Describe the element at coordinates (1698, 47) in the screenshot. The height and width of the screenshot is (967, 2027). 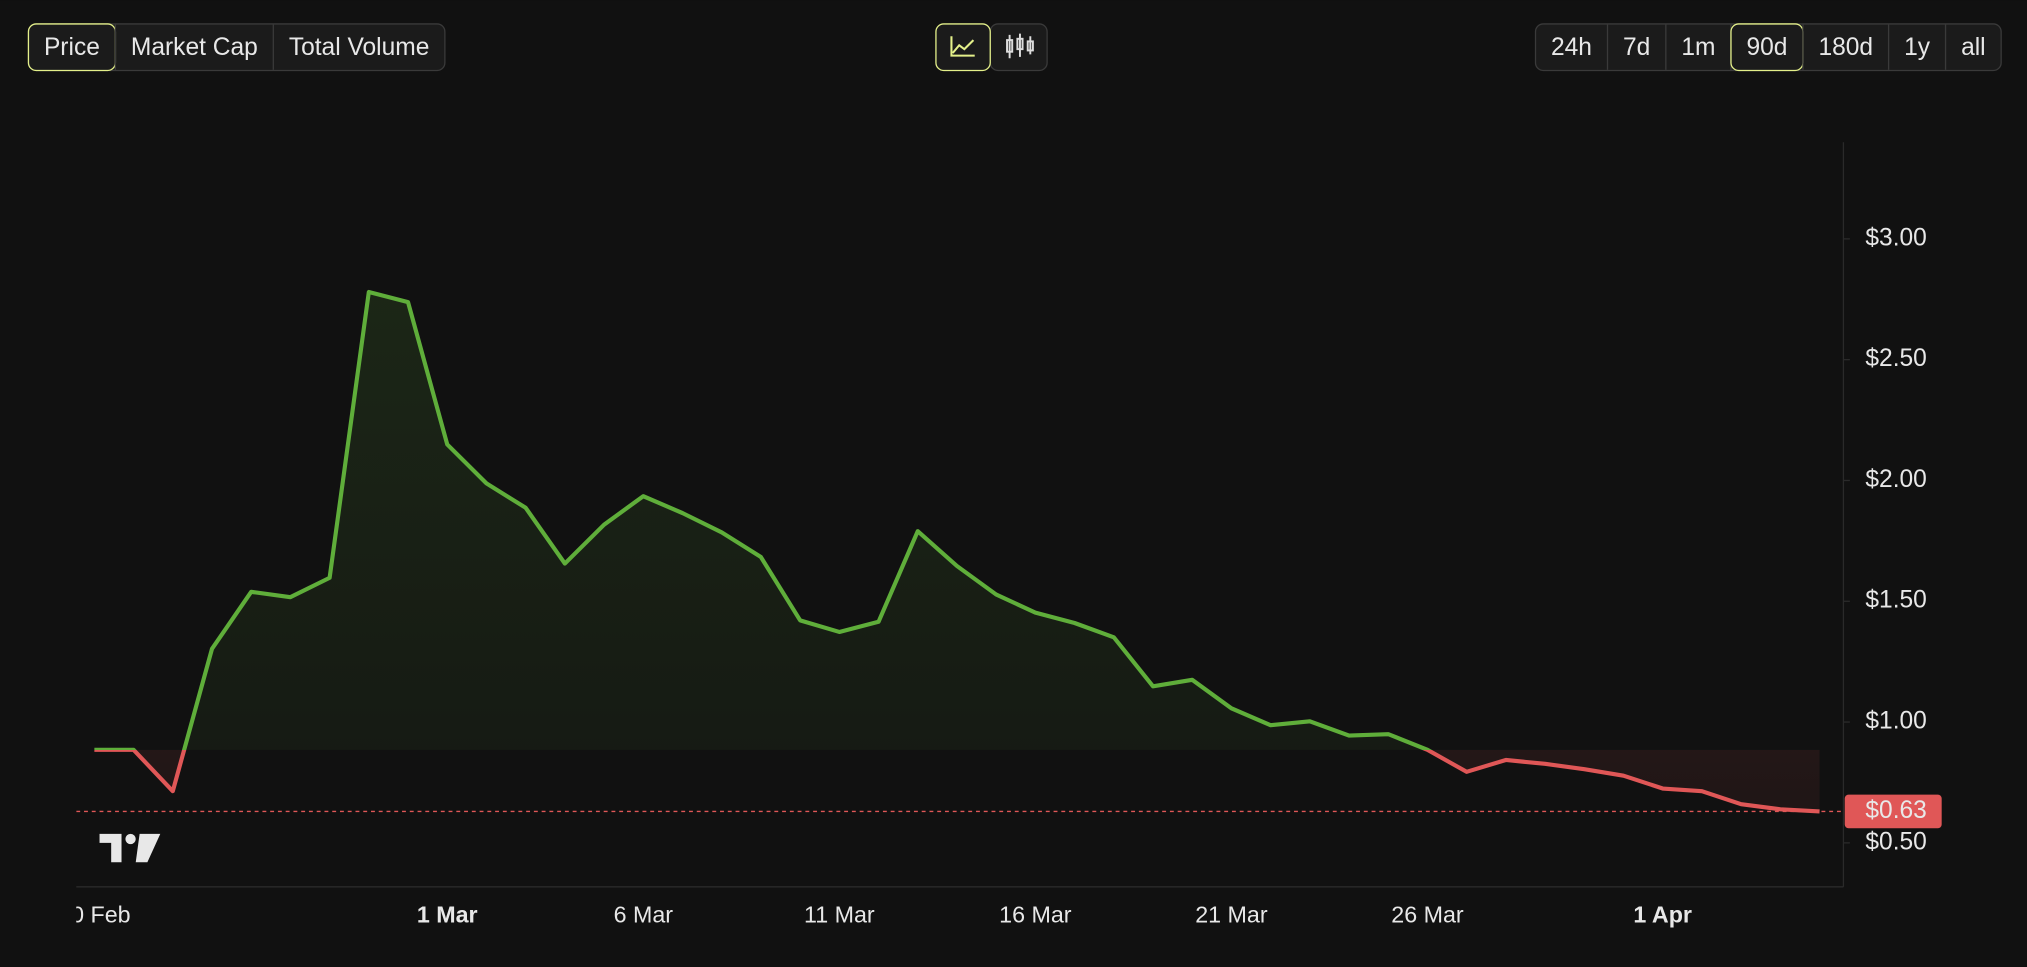
I see `range-label: 1m` at that location.